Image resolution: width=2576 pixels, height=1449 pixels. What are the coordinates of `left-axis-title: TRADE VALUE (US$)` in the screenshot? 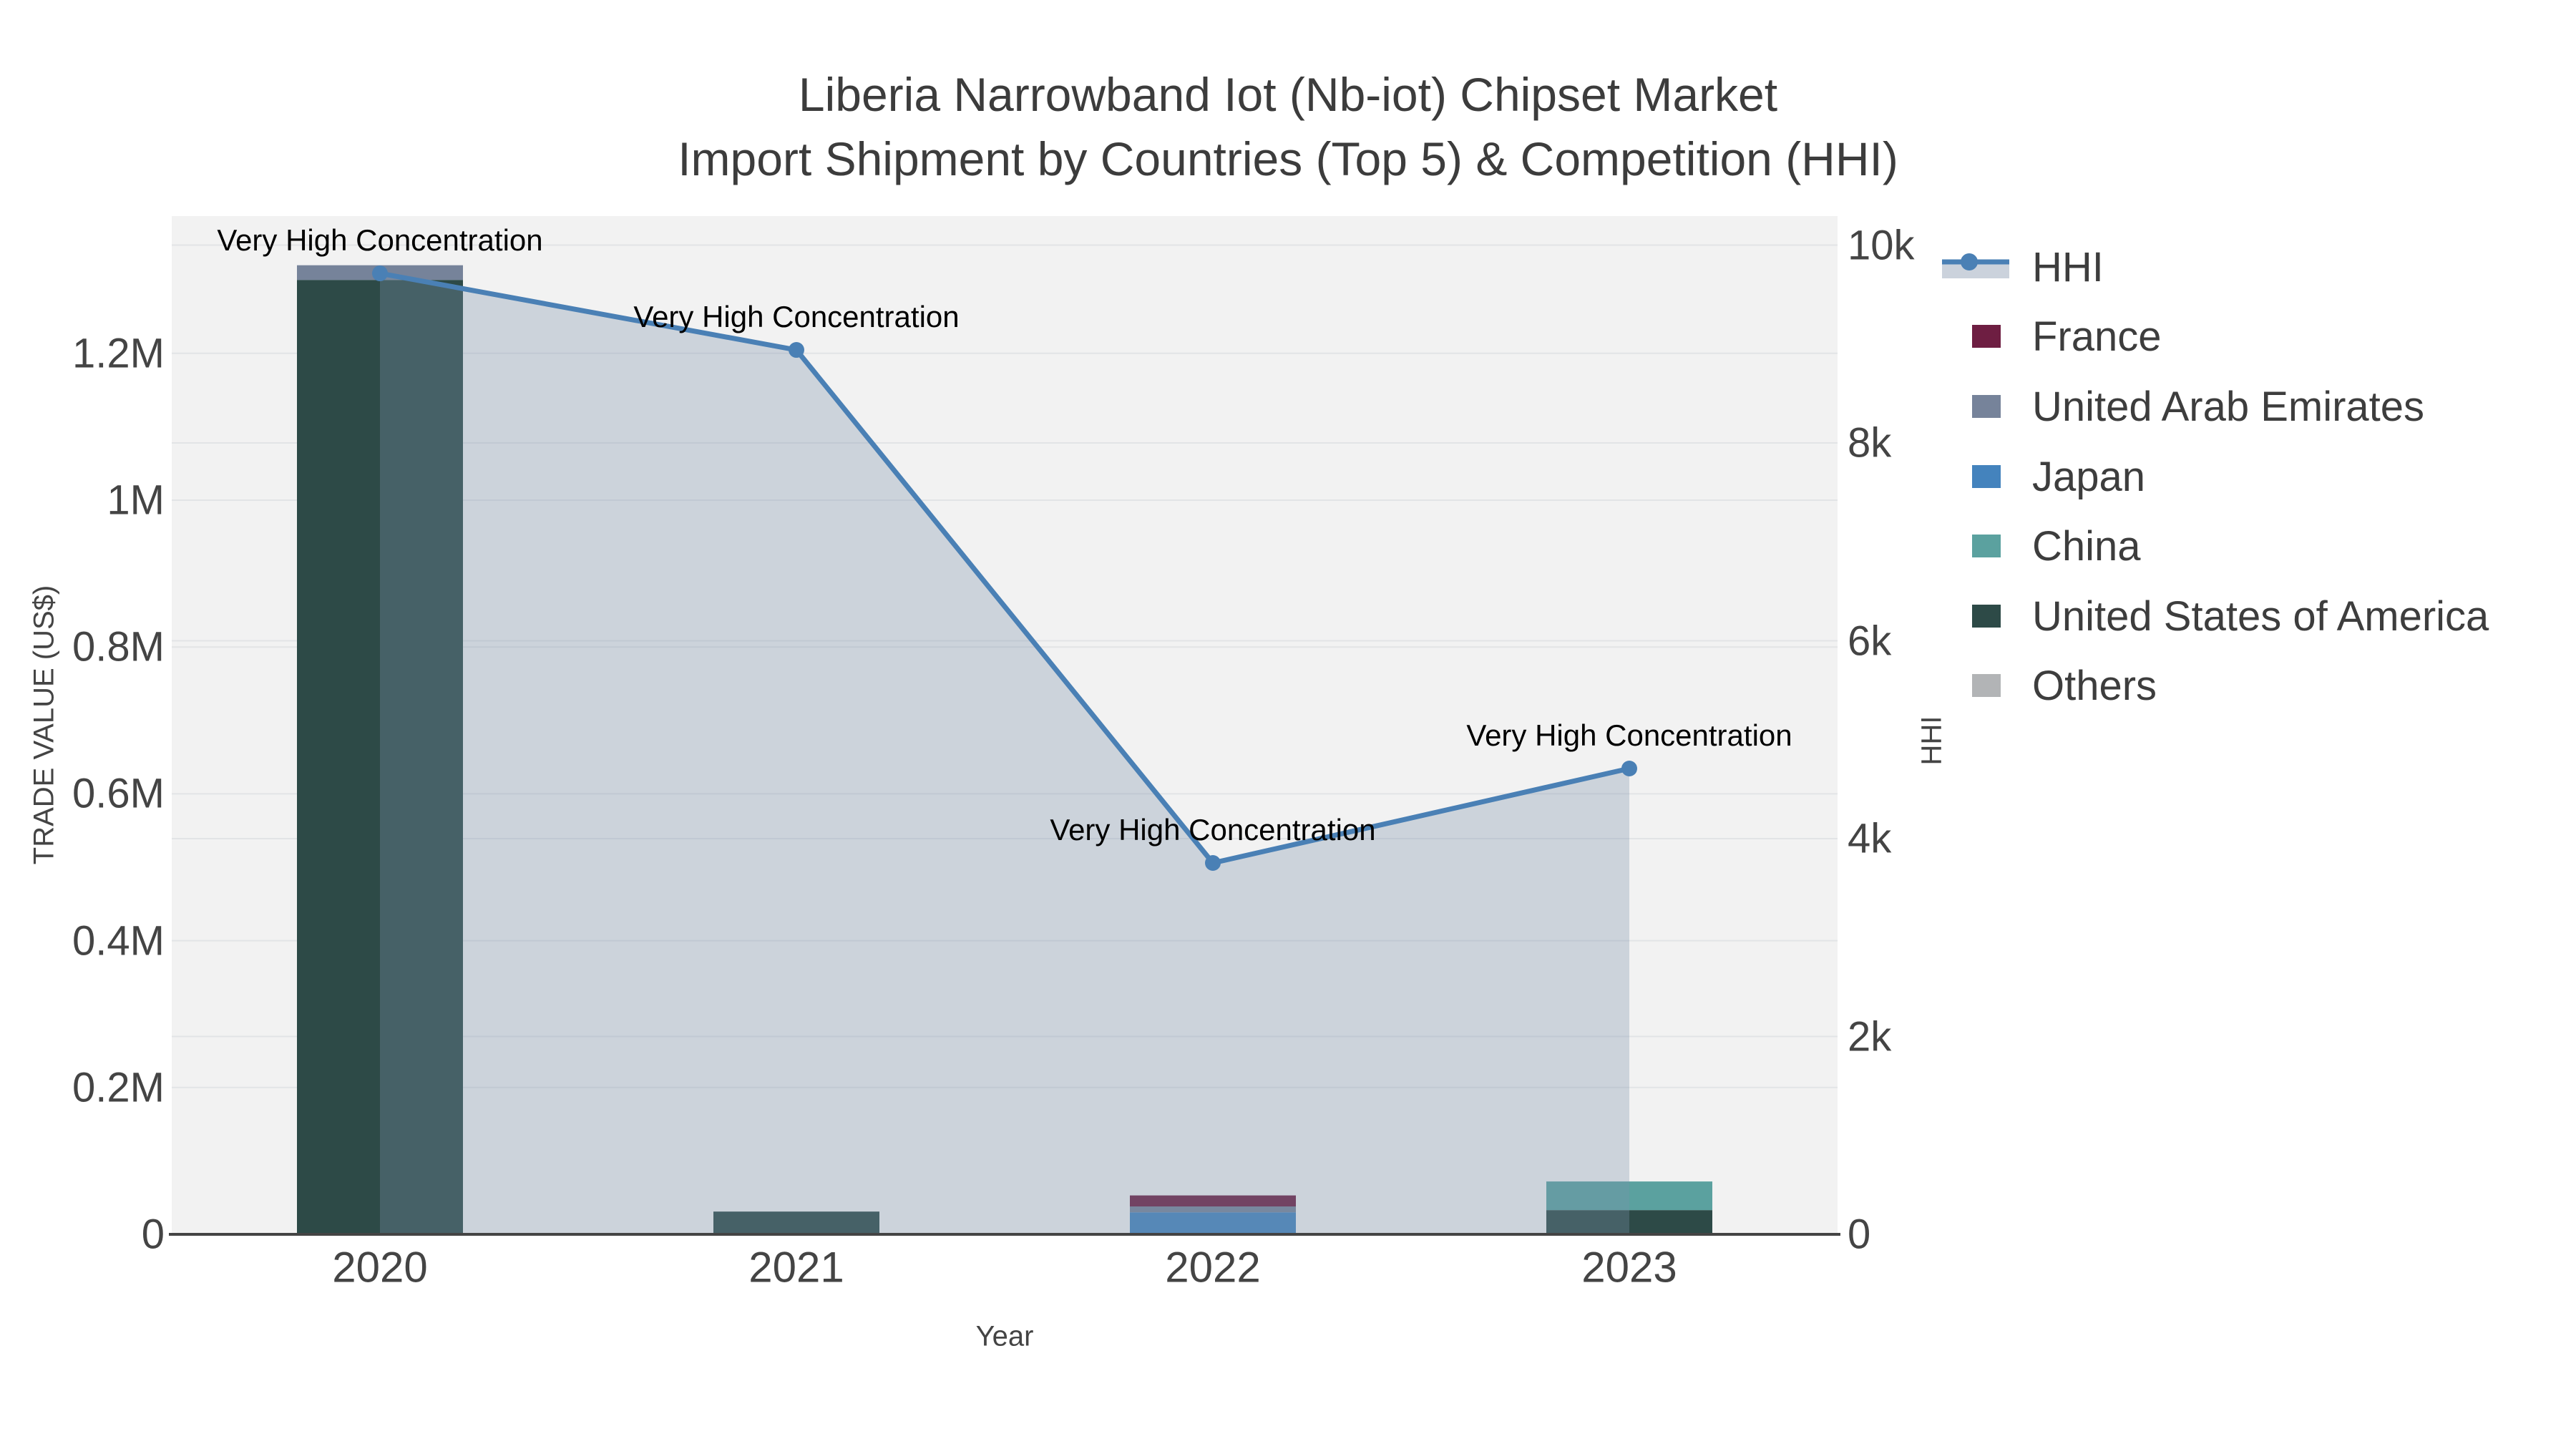 It's located at (44, 725).